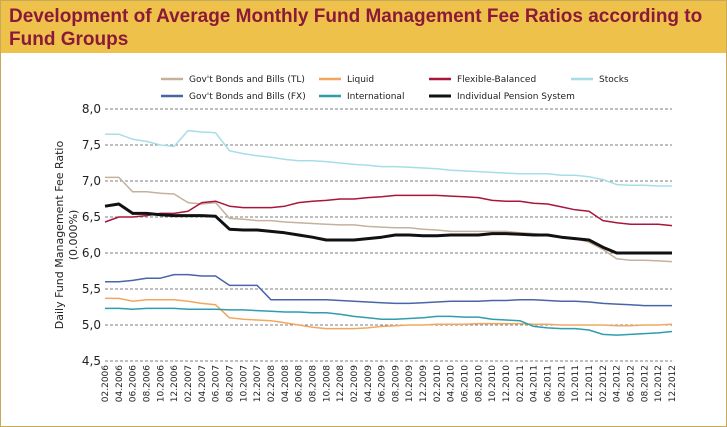  I want to click on x-tick-label: 12.2009, so click(424, 383).